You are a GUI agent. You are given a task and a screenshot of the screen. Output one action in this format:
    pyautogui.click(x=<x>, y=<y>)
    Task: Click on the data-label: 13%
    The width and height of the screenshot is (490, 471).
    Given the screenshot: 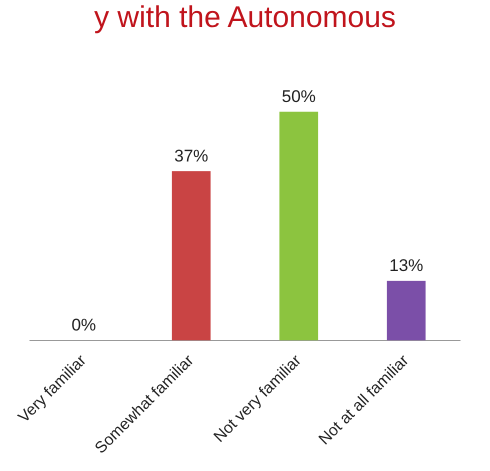 What is the action you would take?
    pyautogui.click(x=406, y=266)
    